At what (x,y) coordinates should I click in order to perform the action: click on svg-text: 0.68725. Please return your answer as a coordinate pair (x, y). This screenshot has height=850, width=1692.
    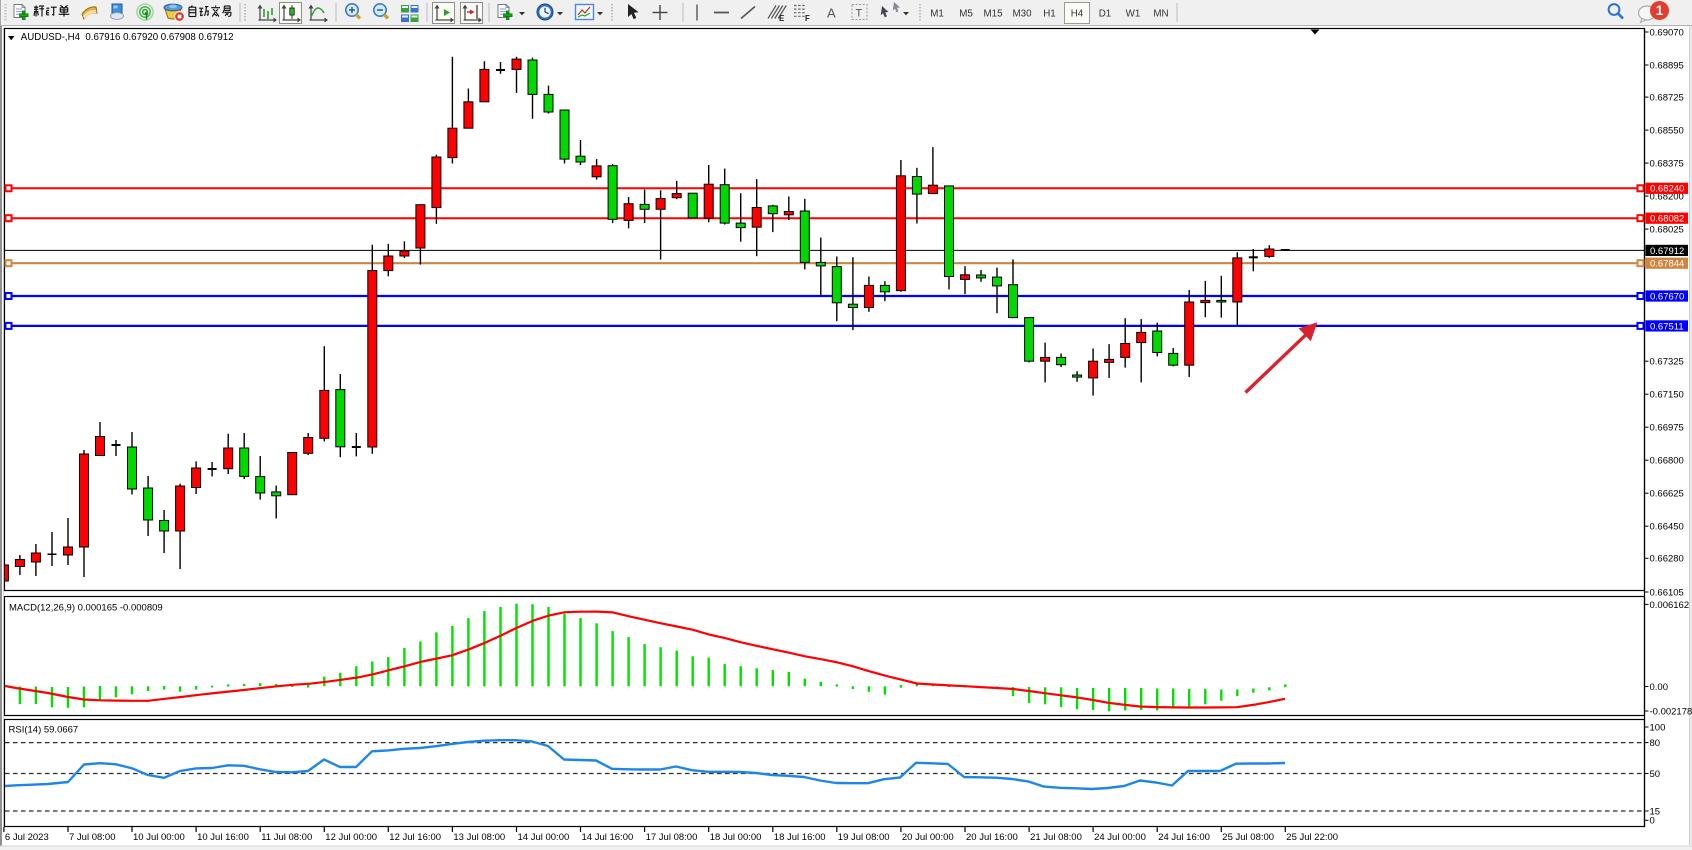
    Looking at the image, I should click on (1667, 98).